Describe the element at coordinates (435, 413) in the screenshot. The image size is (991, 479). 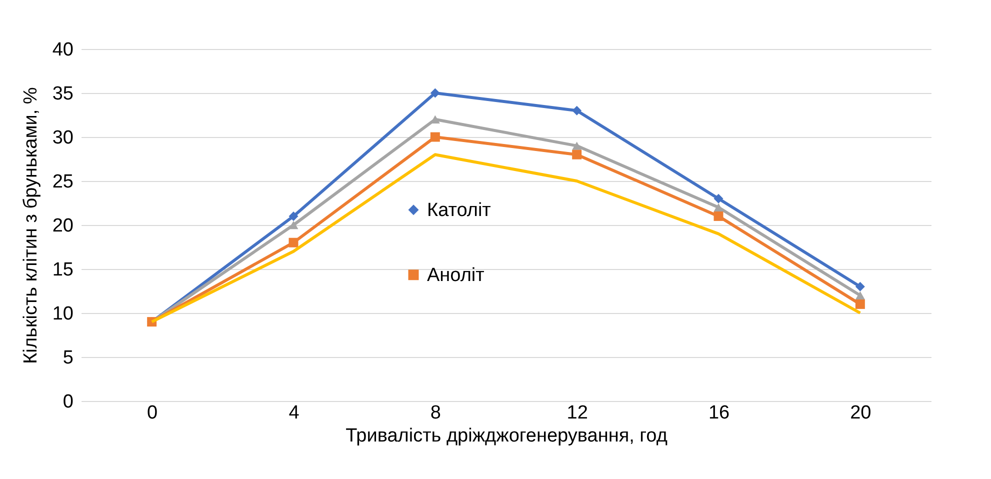
I see `x-tick-label: 8` at that location.